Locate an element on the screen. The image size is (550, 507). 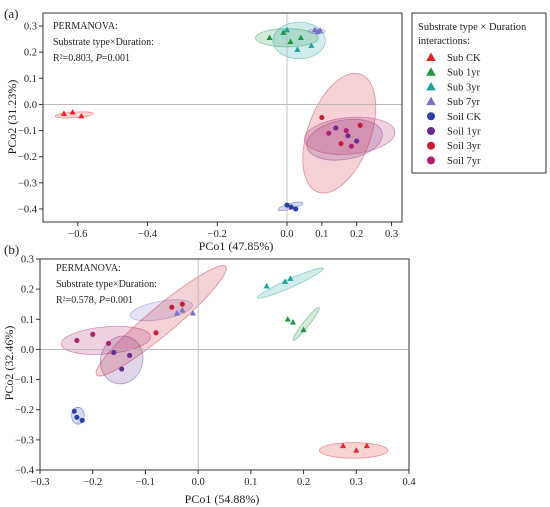
legend-label-soil-ck: Soil CK is located at coordinates (464, 117).